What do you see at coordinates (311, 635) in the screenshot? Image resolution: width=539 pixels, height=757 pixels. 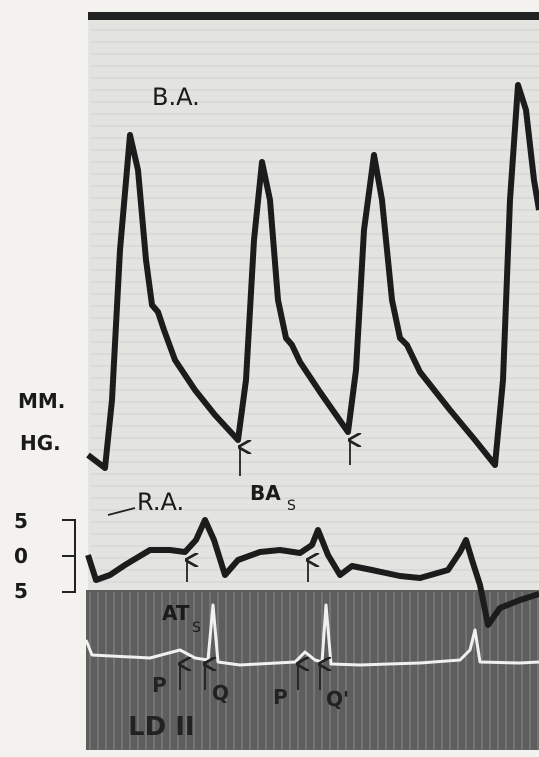 I see `ecg-trace` at bounding box center [311, 635].